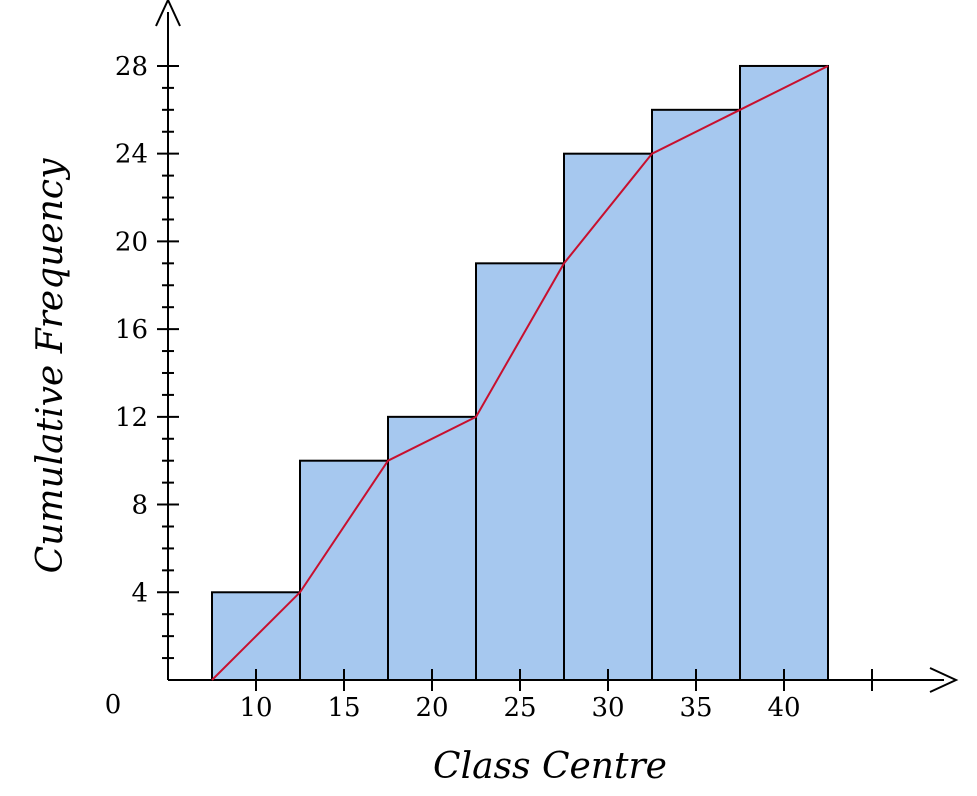 This screenshot has height=796, width=977. Describe the element at coordinates (695, 708) in the screenshot. I see `x-tick-label: 35` at that location.